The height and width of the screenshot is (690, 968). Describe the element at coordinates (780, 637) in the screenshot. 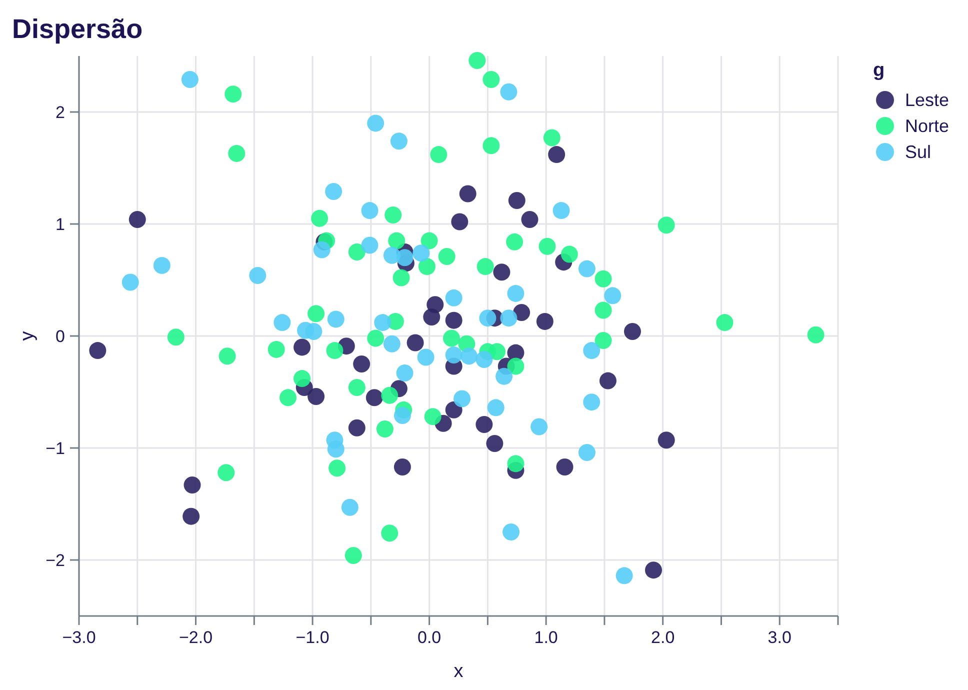

I see `x-tick-label: 3.0` at that location.